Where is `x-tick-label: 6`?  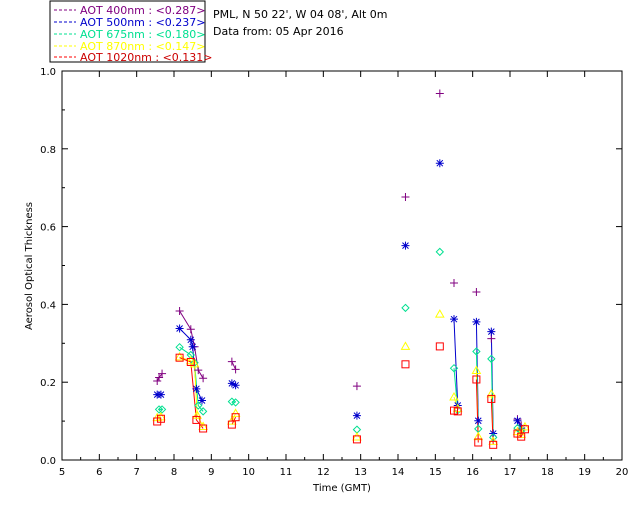 x-tick-label: 6 is located at coordinates (99, 472).